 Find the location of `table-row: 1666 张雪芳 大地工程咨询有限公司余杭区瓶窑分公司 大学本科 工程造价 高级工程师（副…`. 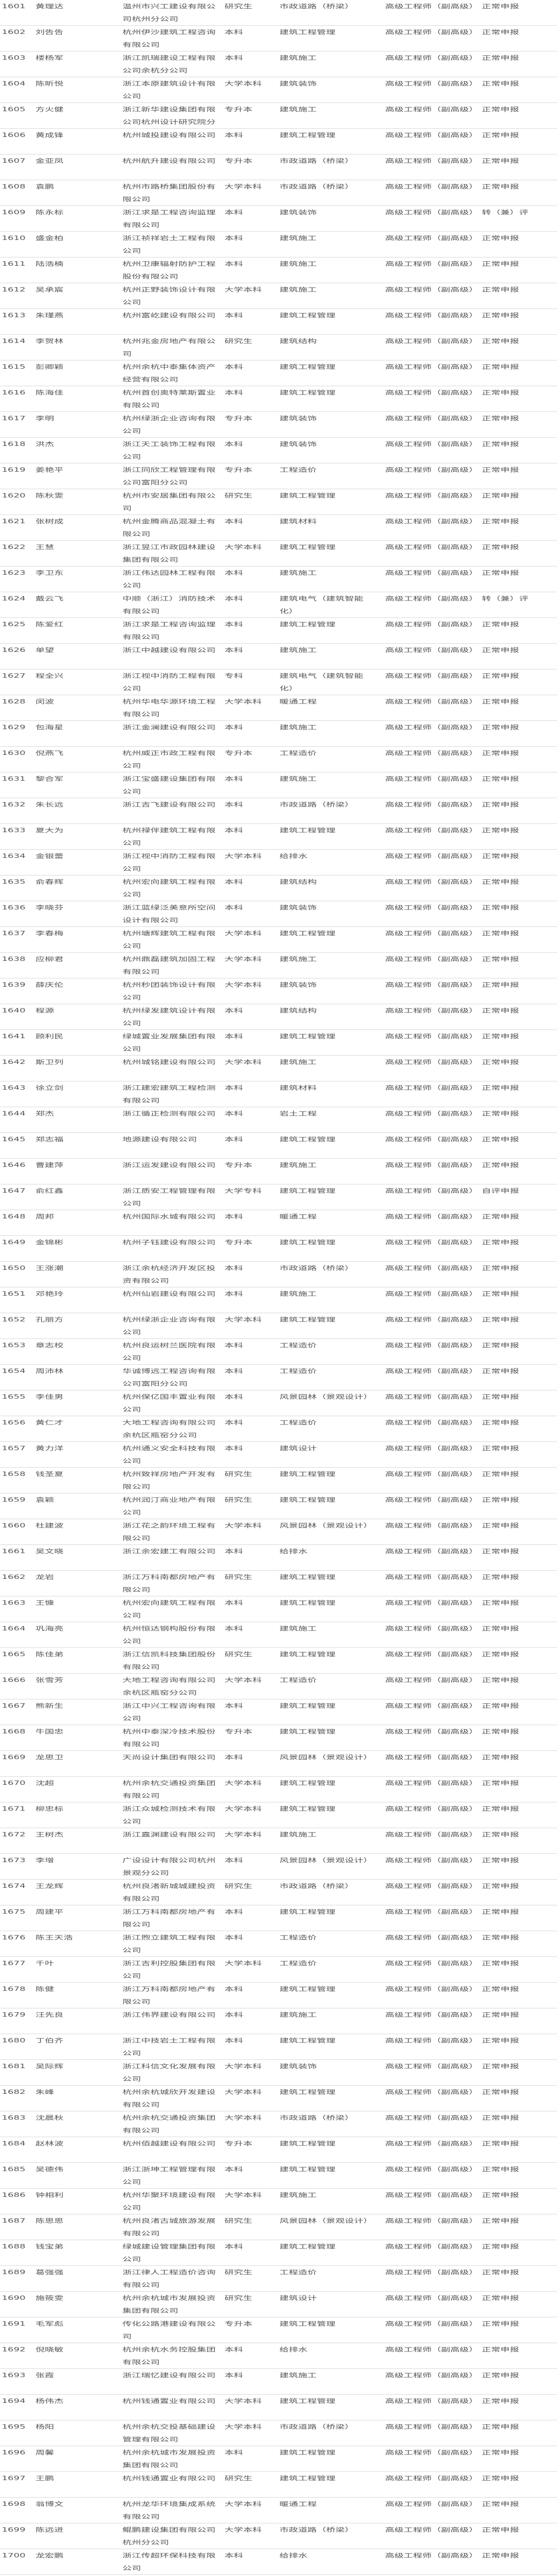

table-row: 1666 张雪芳 大地工程咨询有限公司余杭区瓶窑分公司 大学本科 工程造价 高级工程师（副… is located at coordinates (278, 1686).